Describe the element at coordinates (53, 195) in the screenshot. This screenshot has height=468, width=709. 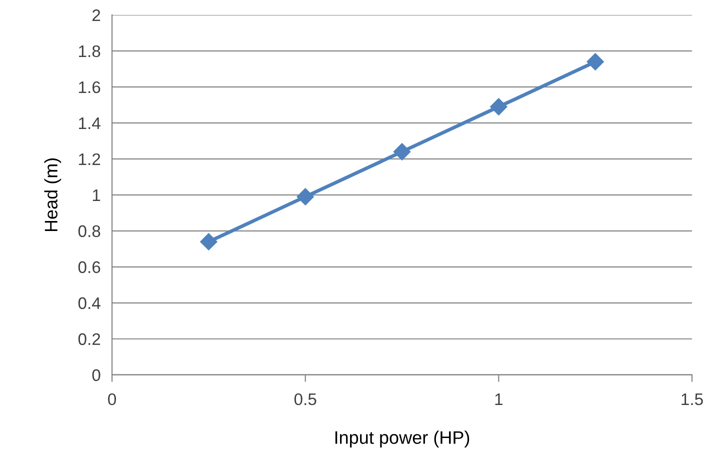
I see `y-axis-title: Head (m)` at that location.